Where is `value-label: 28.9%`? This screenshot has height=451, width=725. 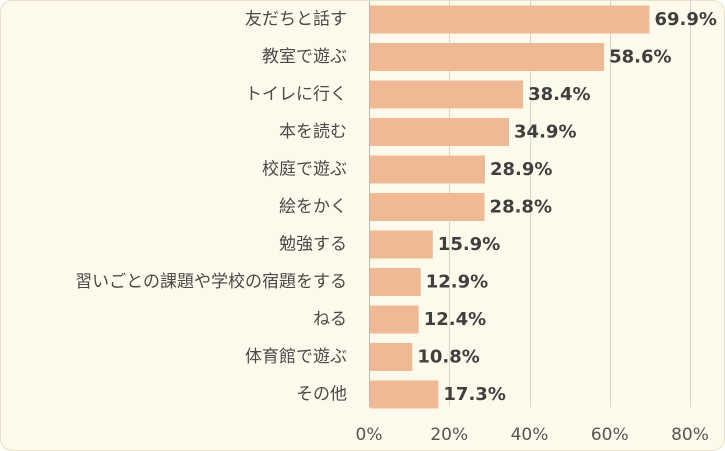
value-label: 28.9% is located at coordinates (521, 169).